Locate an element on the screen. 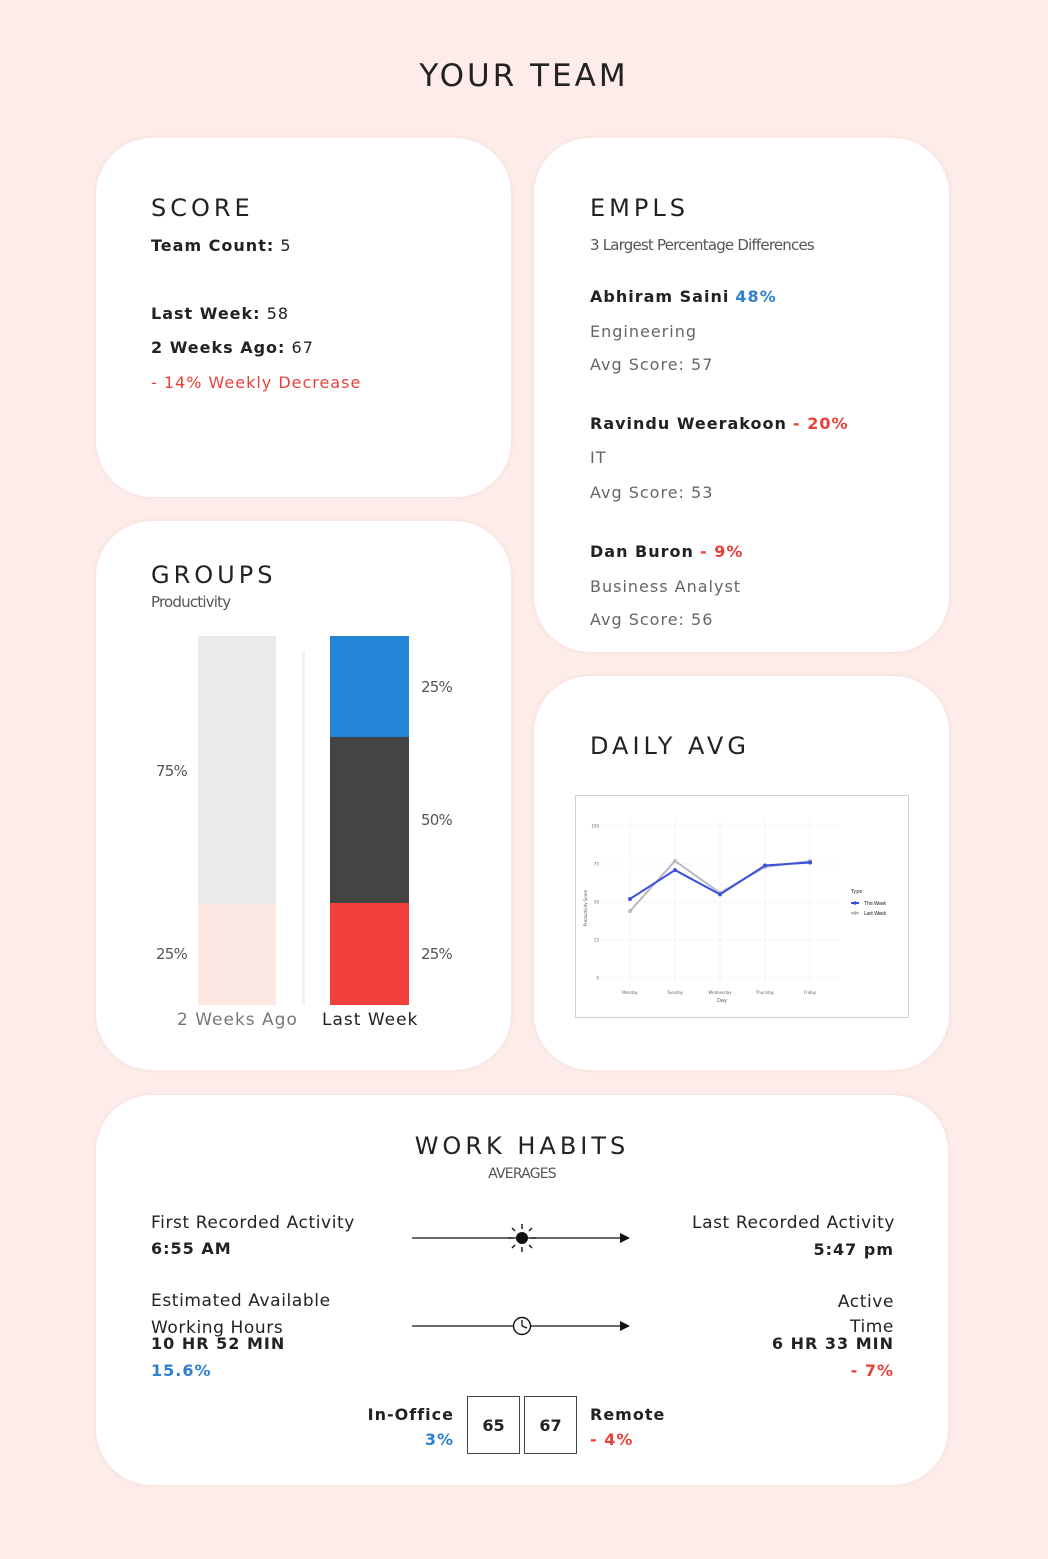 Image resolution: width=1048 pixels, height=1559 pixels. employee-1-name-row: Abhiram Saini 48% is located at coordinates (683, 296).